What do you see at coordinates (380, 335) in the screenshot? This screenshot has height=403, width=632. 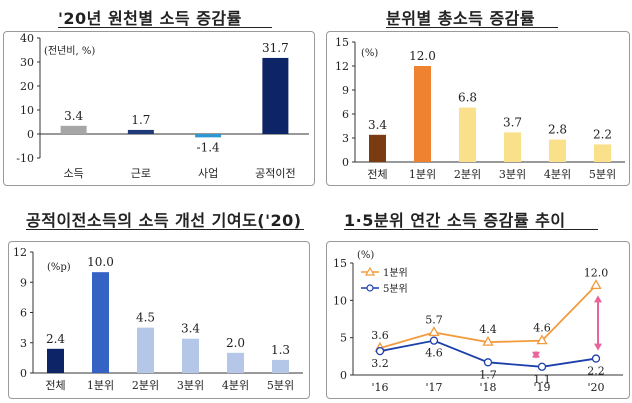 I see `data-label: 3.6` at bounding box center [380, 335].